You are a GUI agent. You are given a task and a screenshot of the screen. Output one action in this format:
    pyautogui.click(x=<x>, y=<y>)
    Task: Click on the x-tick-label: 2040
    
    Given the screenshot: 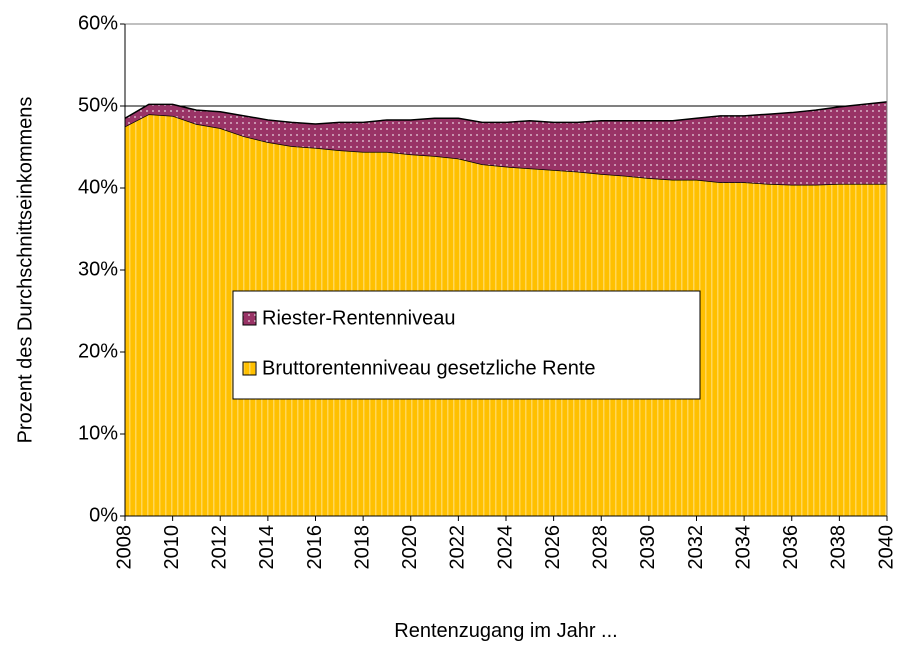 What is the action you would take?
    pyautogui.click(x=886, y=547)
    